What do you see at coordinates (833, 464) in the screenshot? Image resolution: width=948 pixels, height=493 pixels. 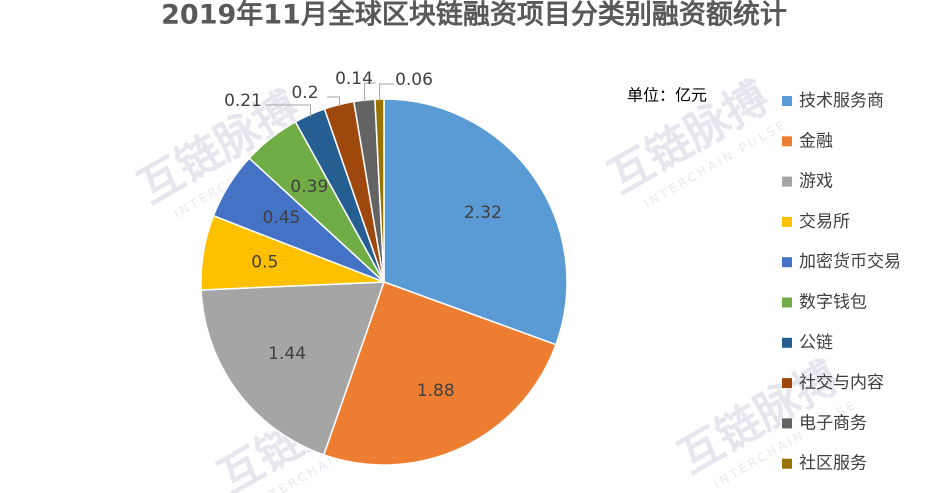 I see `legend-label: 社区服务` at bounding box center [833, 464].